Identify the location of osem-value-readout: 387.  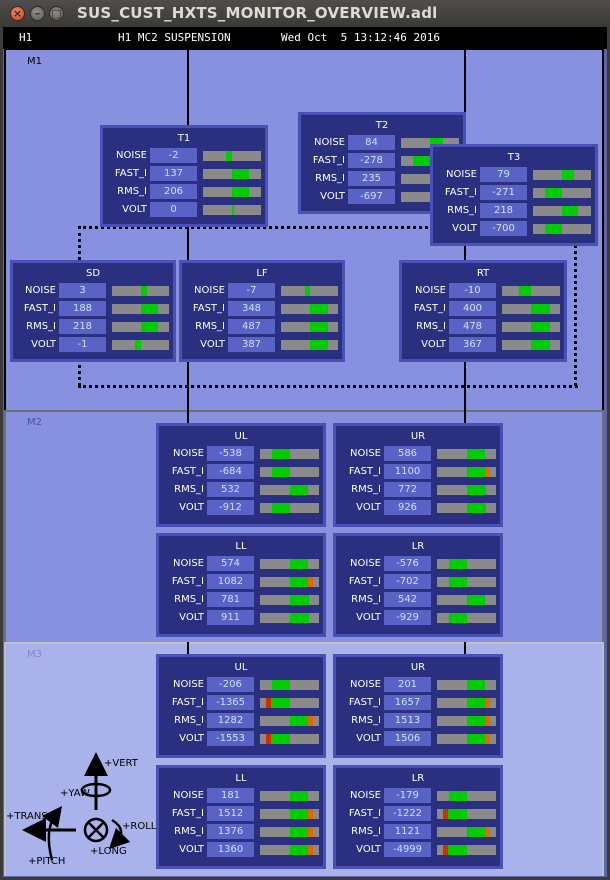
(251, 344).